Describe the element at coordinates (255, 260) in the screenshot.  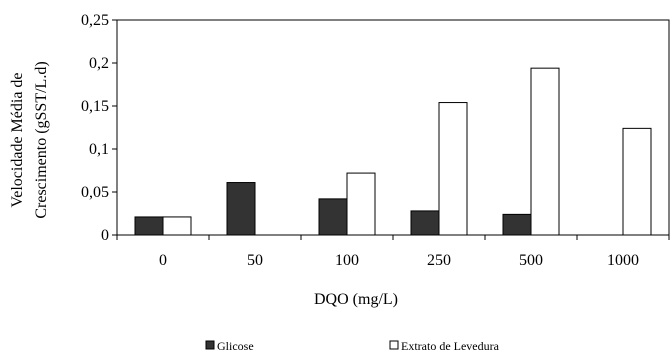
I see `x-tick-label: 50` at that location.